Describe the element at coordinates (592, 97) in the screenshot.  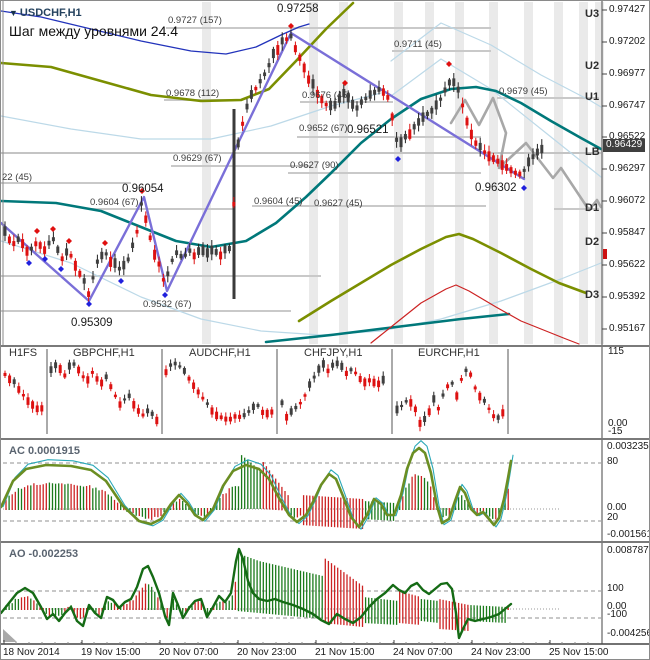
I see `band-label-u1: U1` at that location.